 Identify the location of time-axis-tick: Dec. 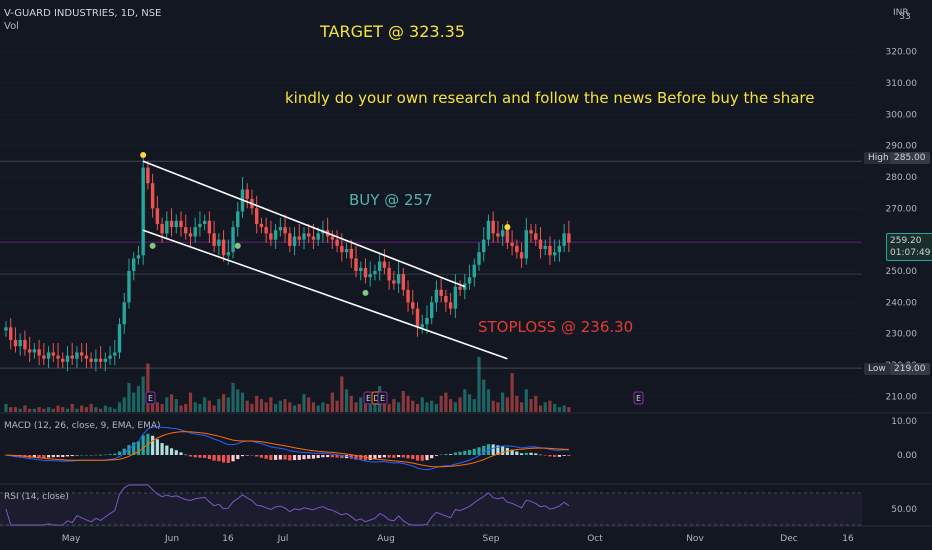
(788, 539).